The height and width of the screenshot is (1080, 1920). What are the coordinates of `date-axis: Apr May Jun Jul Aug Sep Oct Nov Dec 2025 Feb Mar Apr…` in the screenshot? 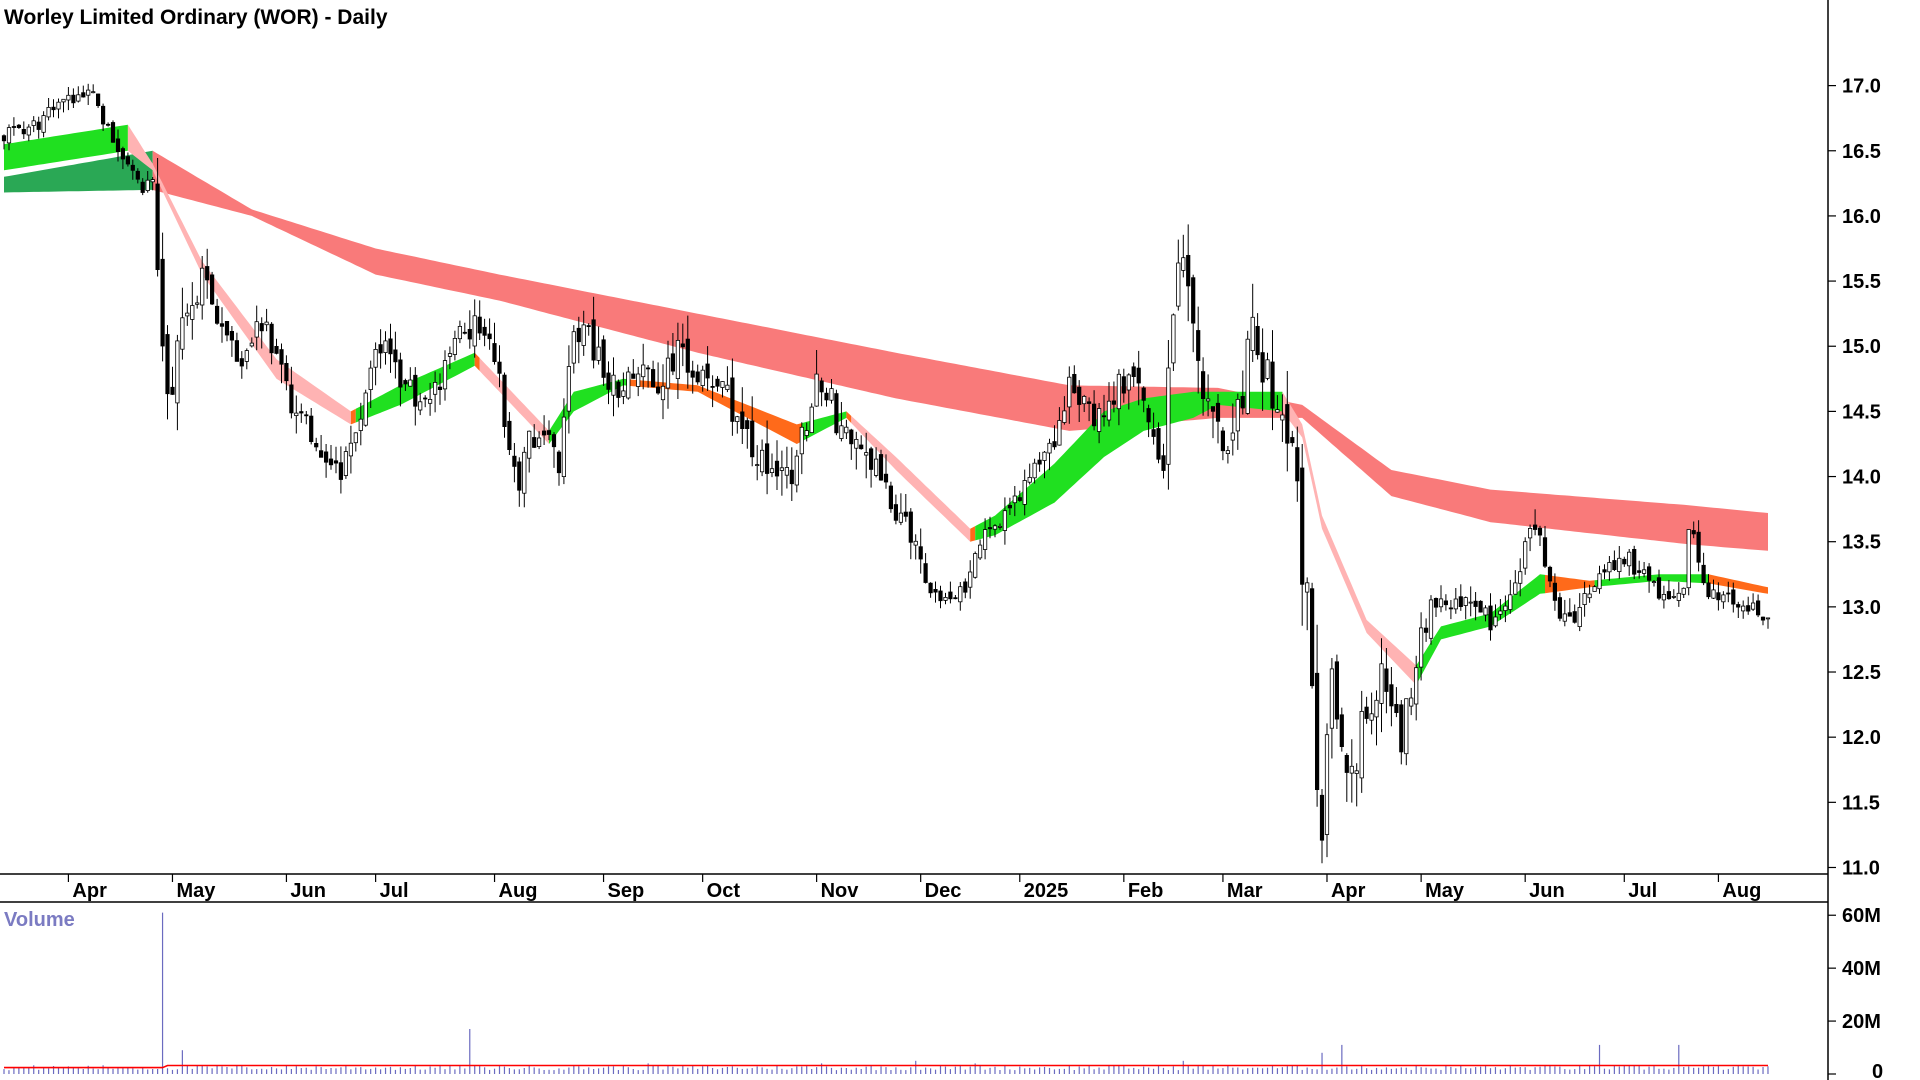 It's located at (914, 888).